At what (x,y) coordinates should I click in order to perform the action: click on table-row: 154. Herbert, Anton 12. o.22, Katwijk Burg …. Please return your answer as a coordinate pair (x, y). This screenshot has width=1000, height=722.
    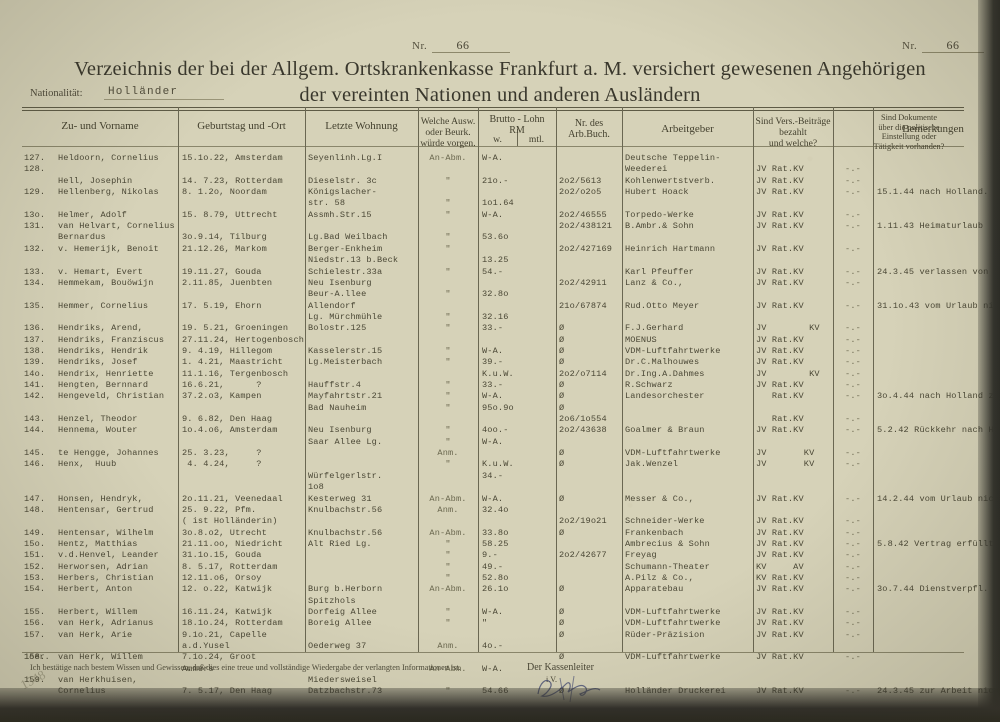
    Looking at the image, I should click on (505, 589).